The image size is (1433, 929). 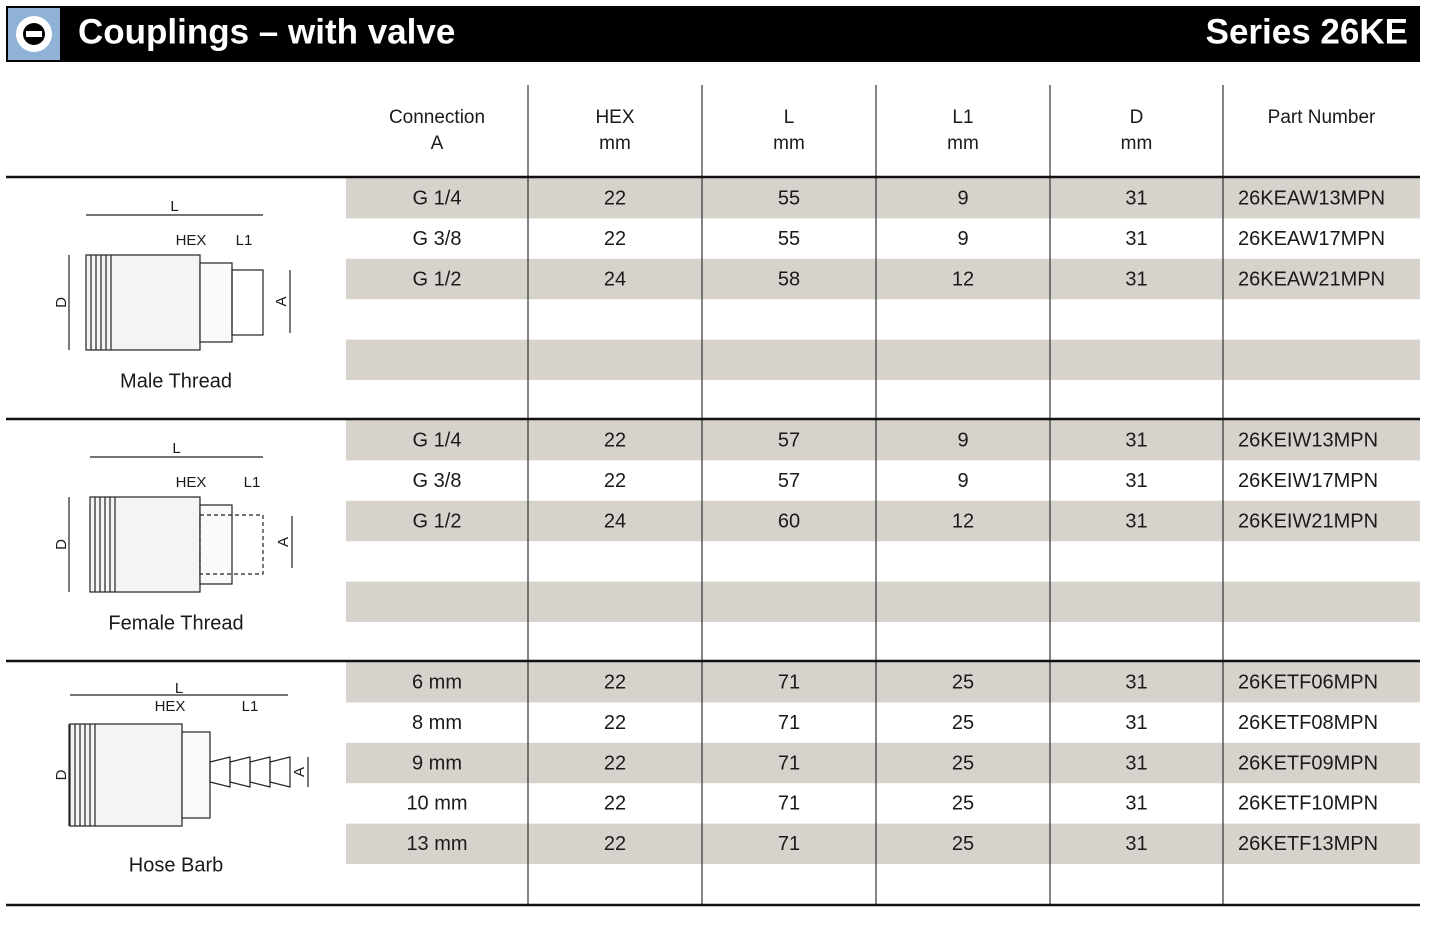 What do you see at coordinates (713, 34) in the screenshot?
I see `header-bar` at bounding box center [713, 34].